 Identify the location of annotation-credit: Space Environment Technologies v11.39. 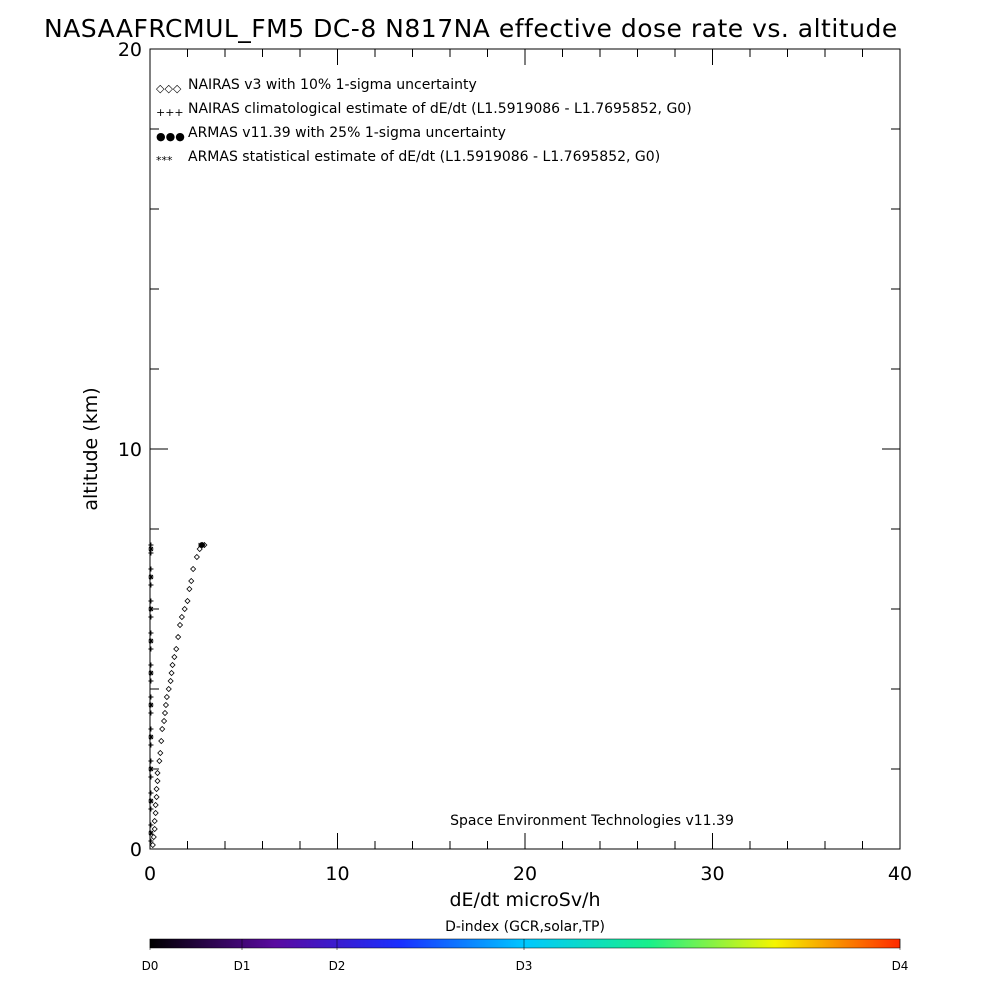
(592, 821).